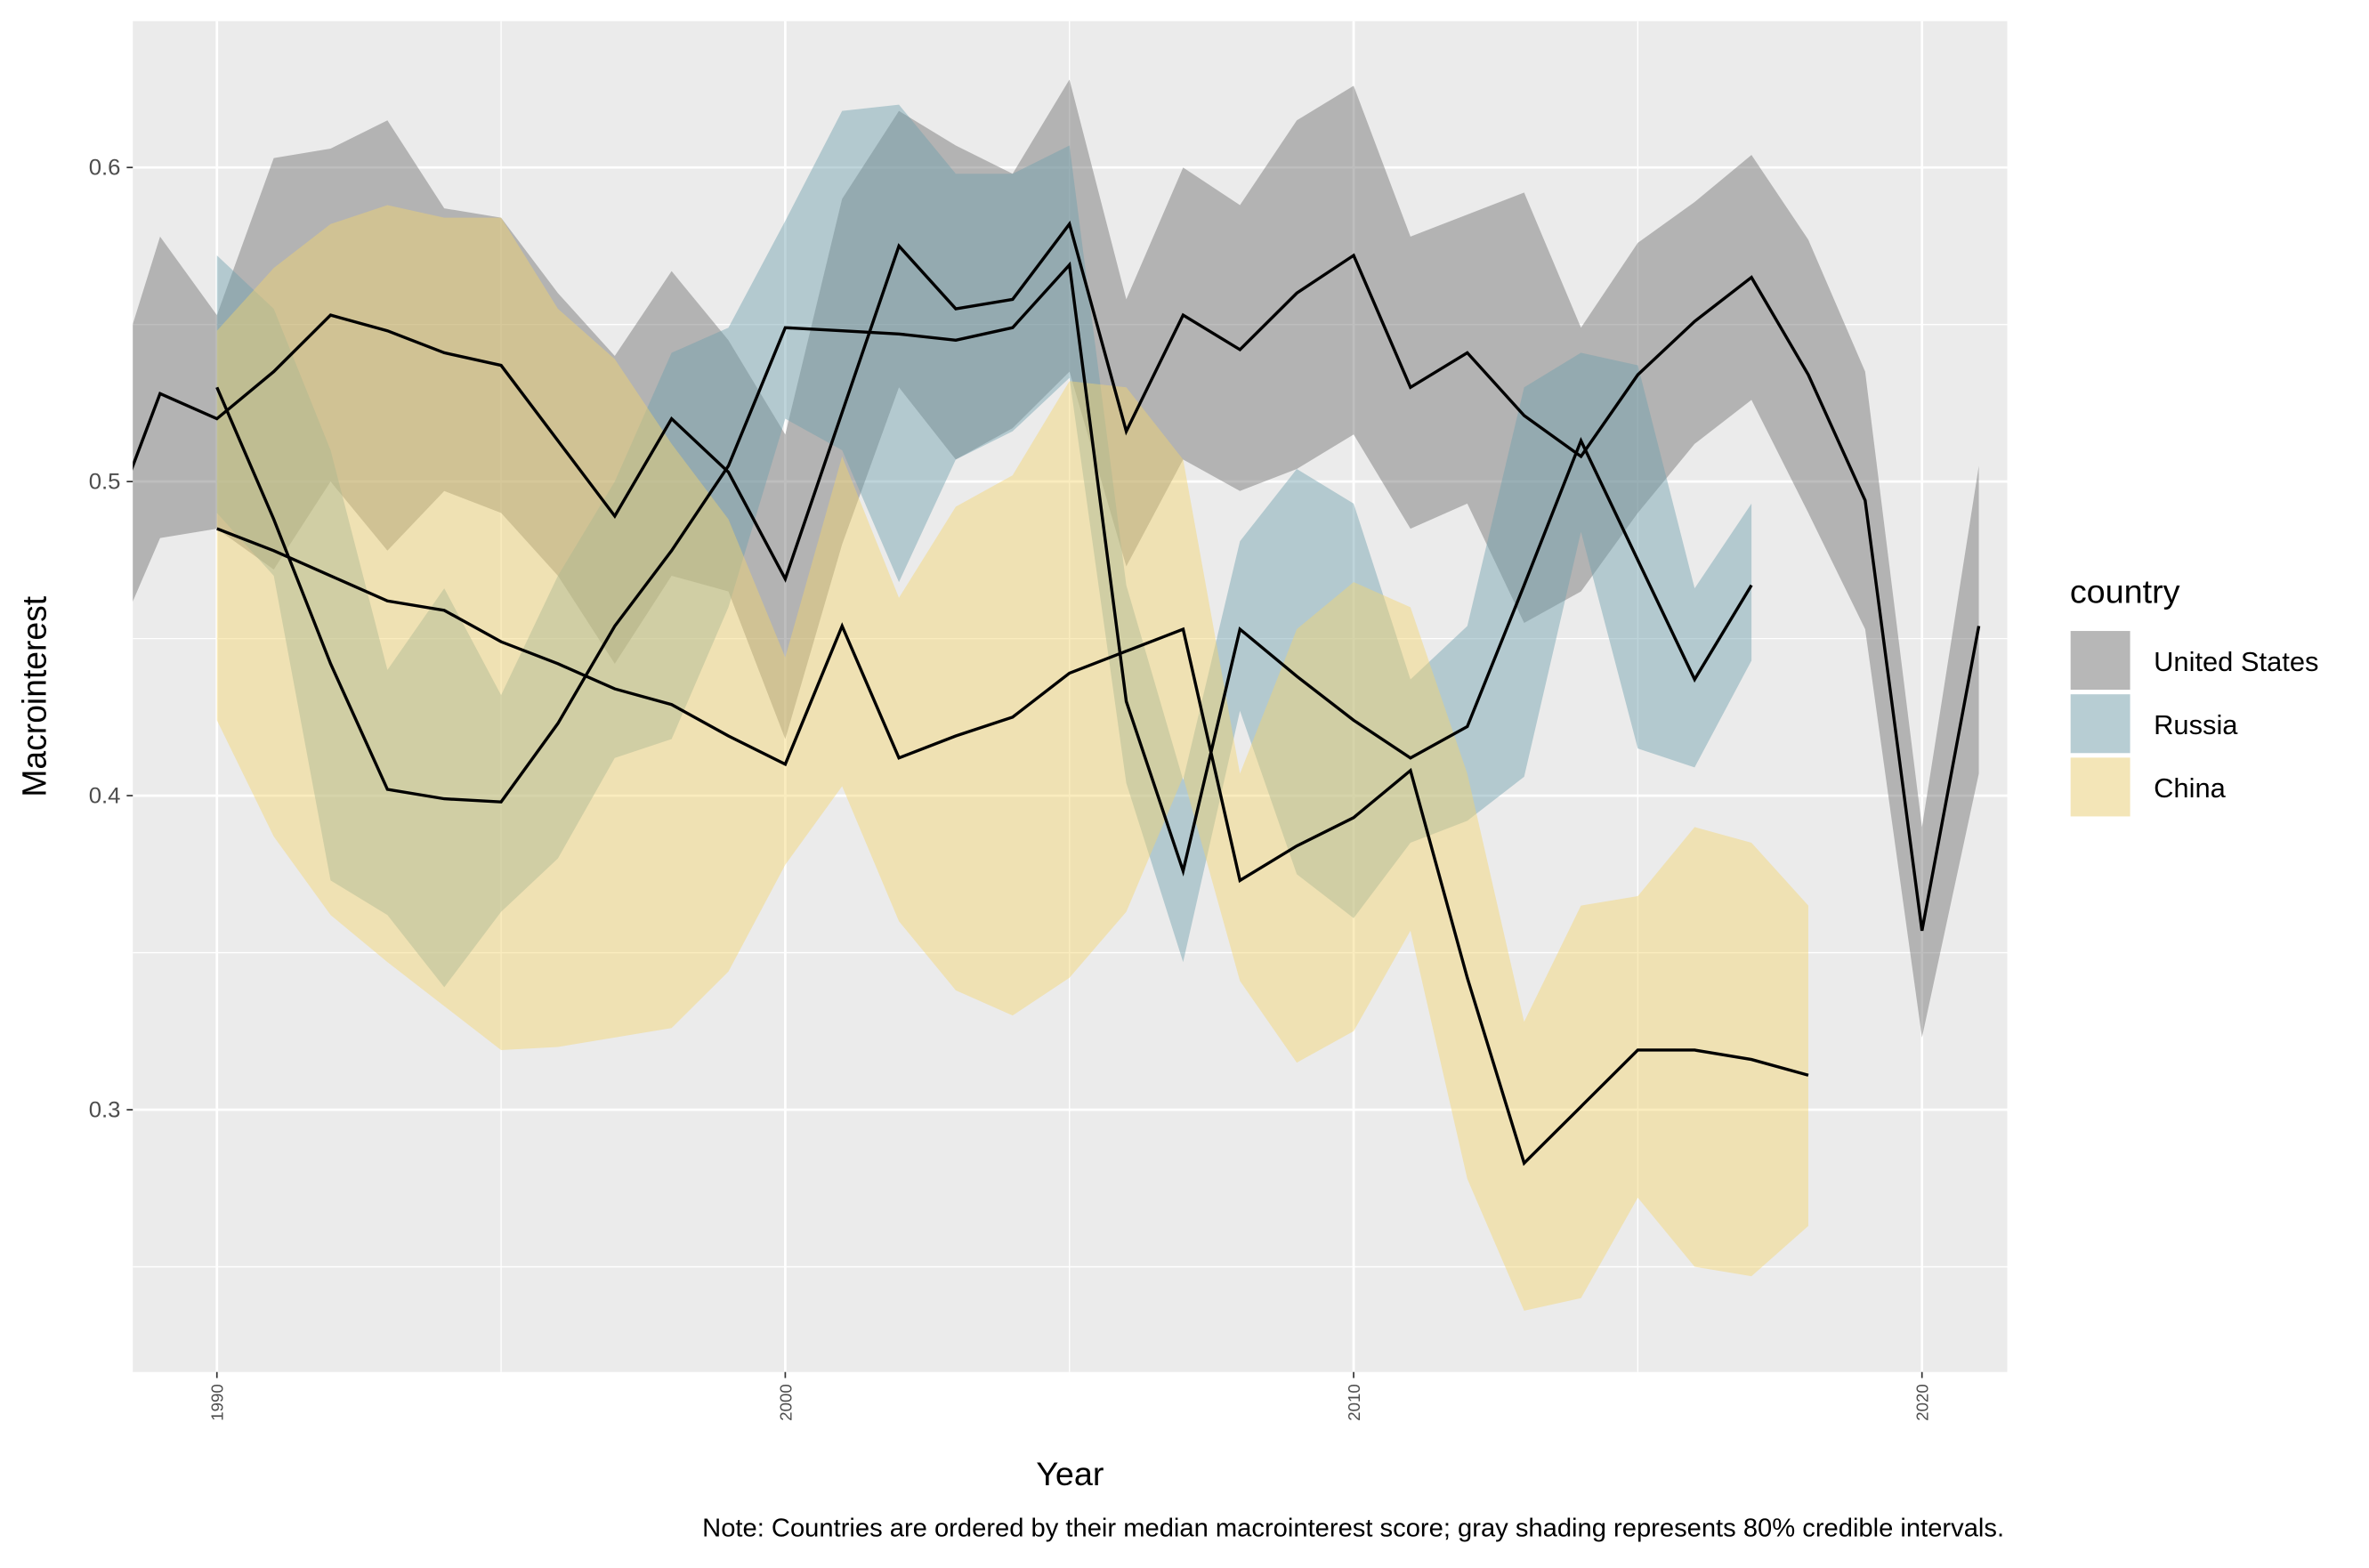  Describe the element at coordinates (2236, 661) in the screenshot. I see `legend-label: United States` at that location.